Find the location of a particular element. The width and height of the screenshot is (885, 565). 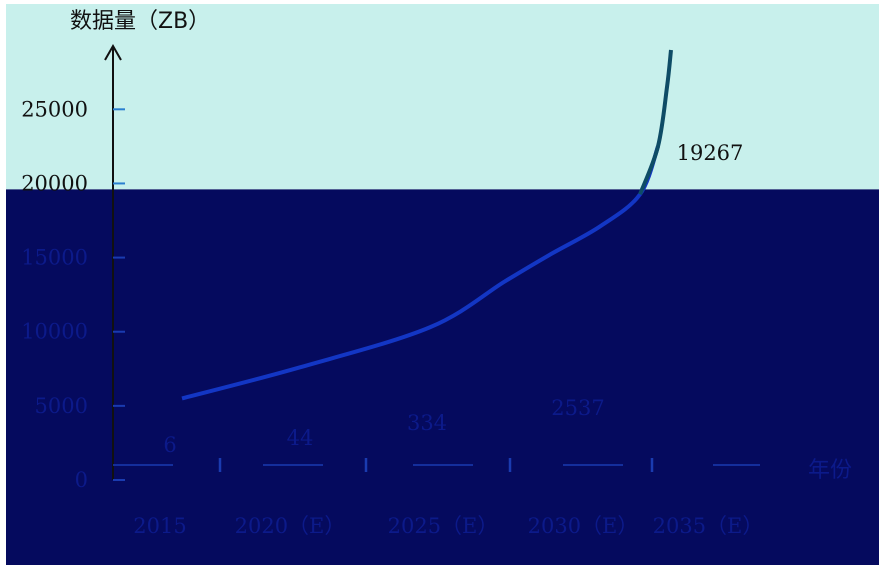

y-axis-ticks: 0 5000 10000 15000 20000 25000 is located at coordinates (73, 294).